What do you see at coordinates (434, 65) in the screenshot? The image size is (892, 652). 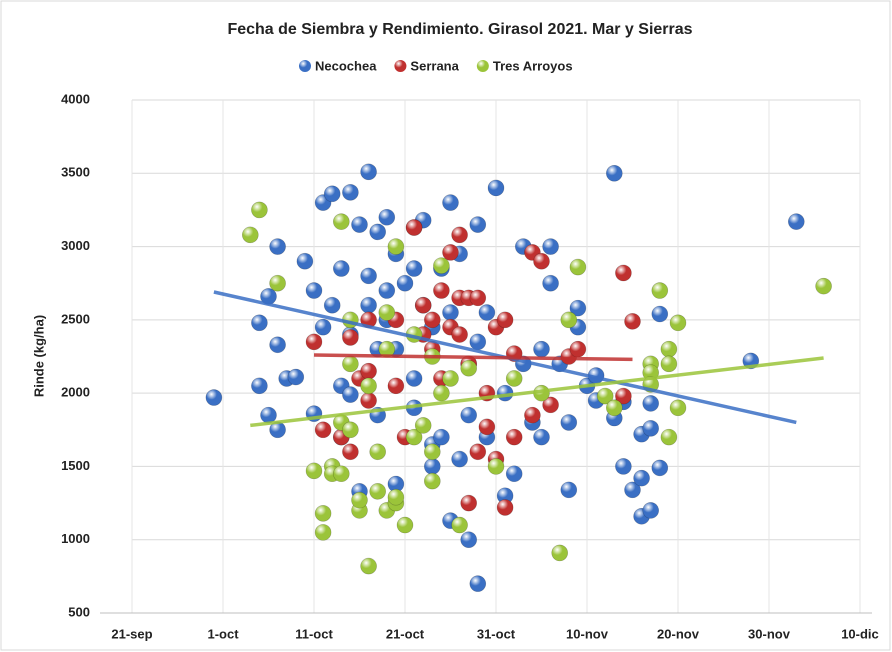 I see `legend-label: Serrana` at bounding box center [434, 65].